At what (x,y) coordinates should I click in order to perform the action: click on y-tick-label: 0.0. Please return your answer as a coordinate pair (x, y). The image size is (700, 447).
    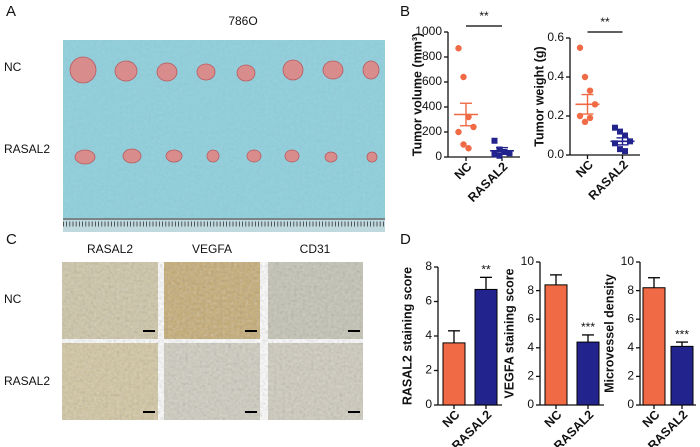
    Looking at the image, I should click on (555, 154).